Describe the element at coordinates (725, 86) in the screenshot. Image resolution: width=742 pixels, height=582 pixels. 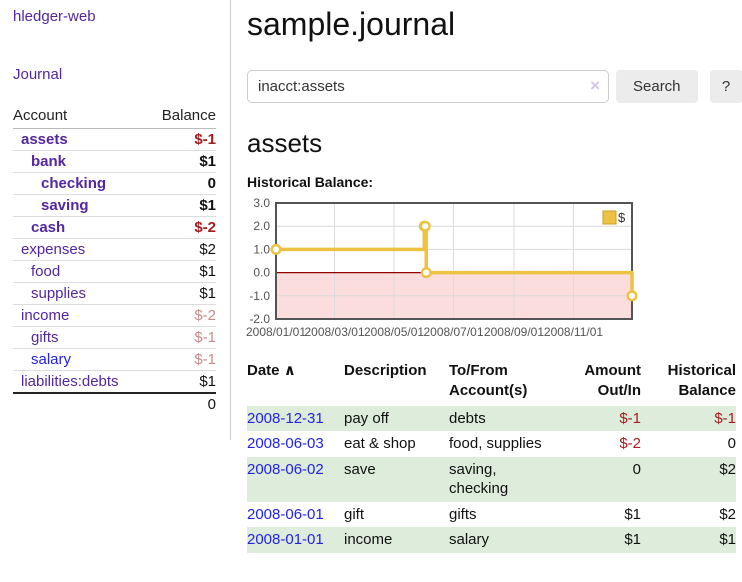
I see `help-button: ?` at that location.